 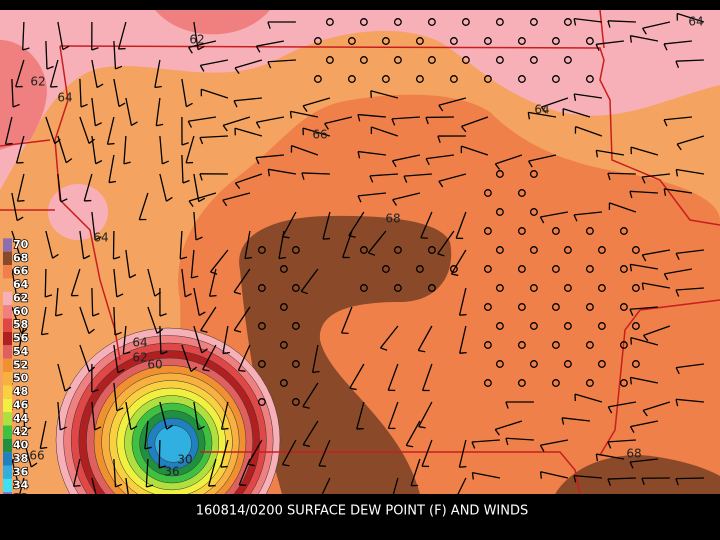 What do you see at coordinates (16, 371) in the screenshot?
I see `color-legend: 7068666462605856545250484644424038363432` at bounding box center [16, 371].